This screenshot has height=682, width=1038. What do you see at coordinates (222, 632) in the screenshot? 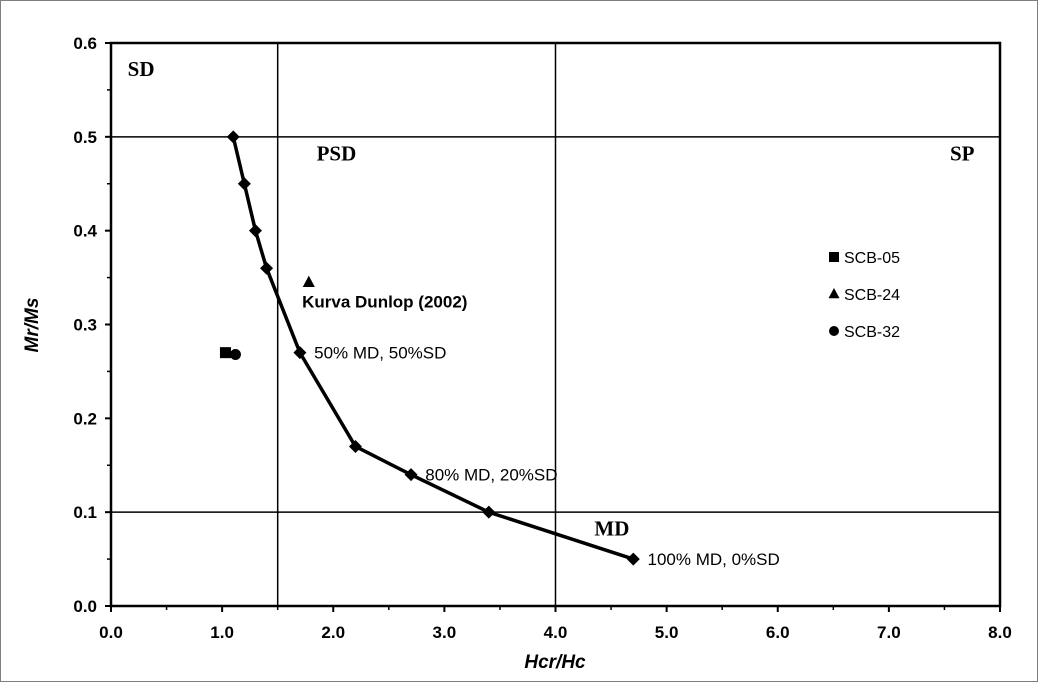
I see `x-tick-label: 1.0` at bounding box center [222, 632].